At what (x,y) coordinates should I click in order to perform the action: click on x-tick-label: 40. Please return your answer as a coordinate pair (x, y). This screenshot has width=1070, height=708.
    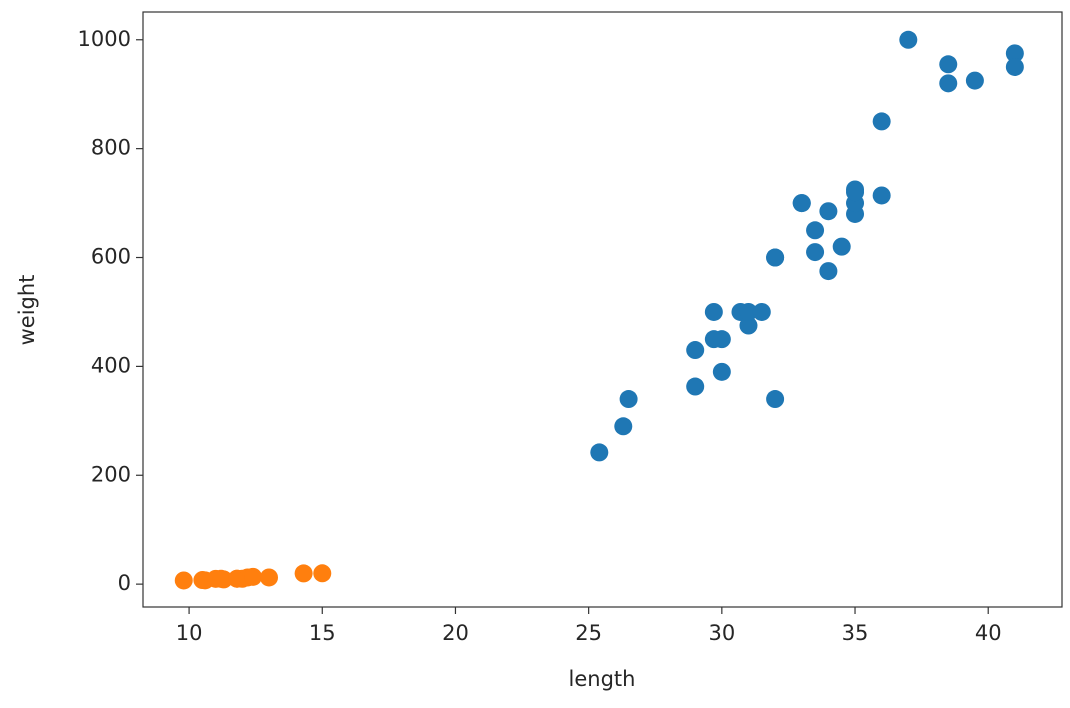
    Looking at the image, I should click on (988, 633).